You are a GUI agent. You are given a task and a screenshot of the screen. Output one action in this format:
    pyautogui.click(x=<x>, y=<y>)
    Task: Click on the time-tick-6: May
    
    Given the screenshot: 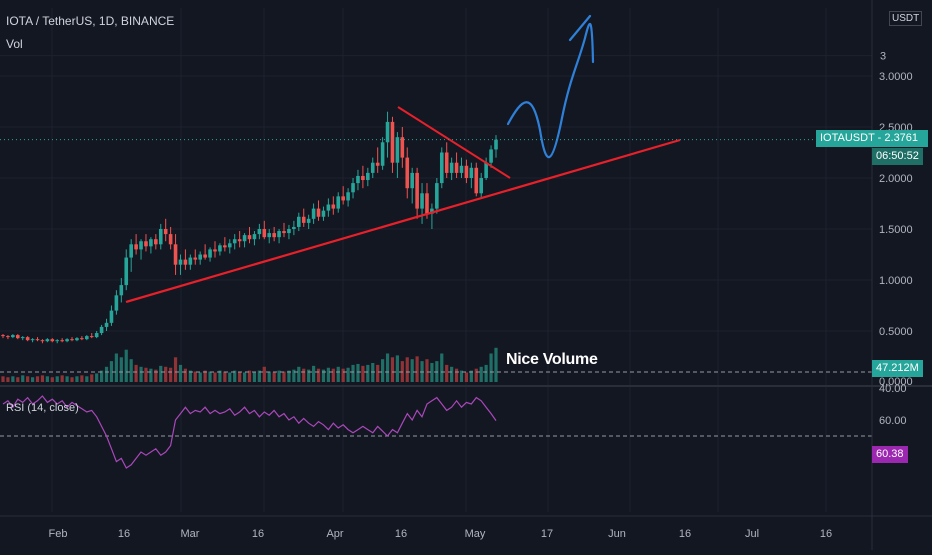 What is the action you would take?
    pyautogui.click(x=475, y=534)
    